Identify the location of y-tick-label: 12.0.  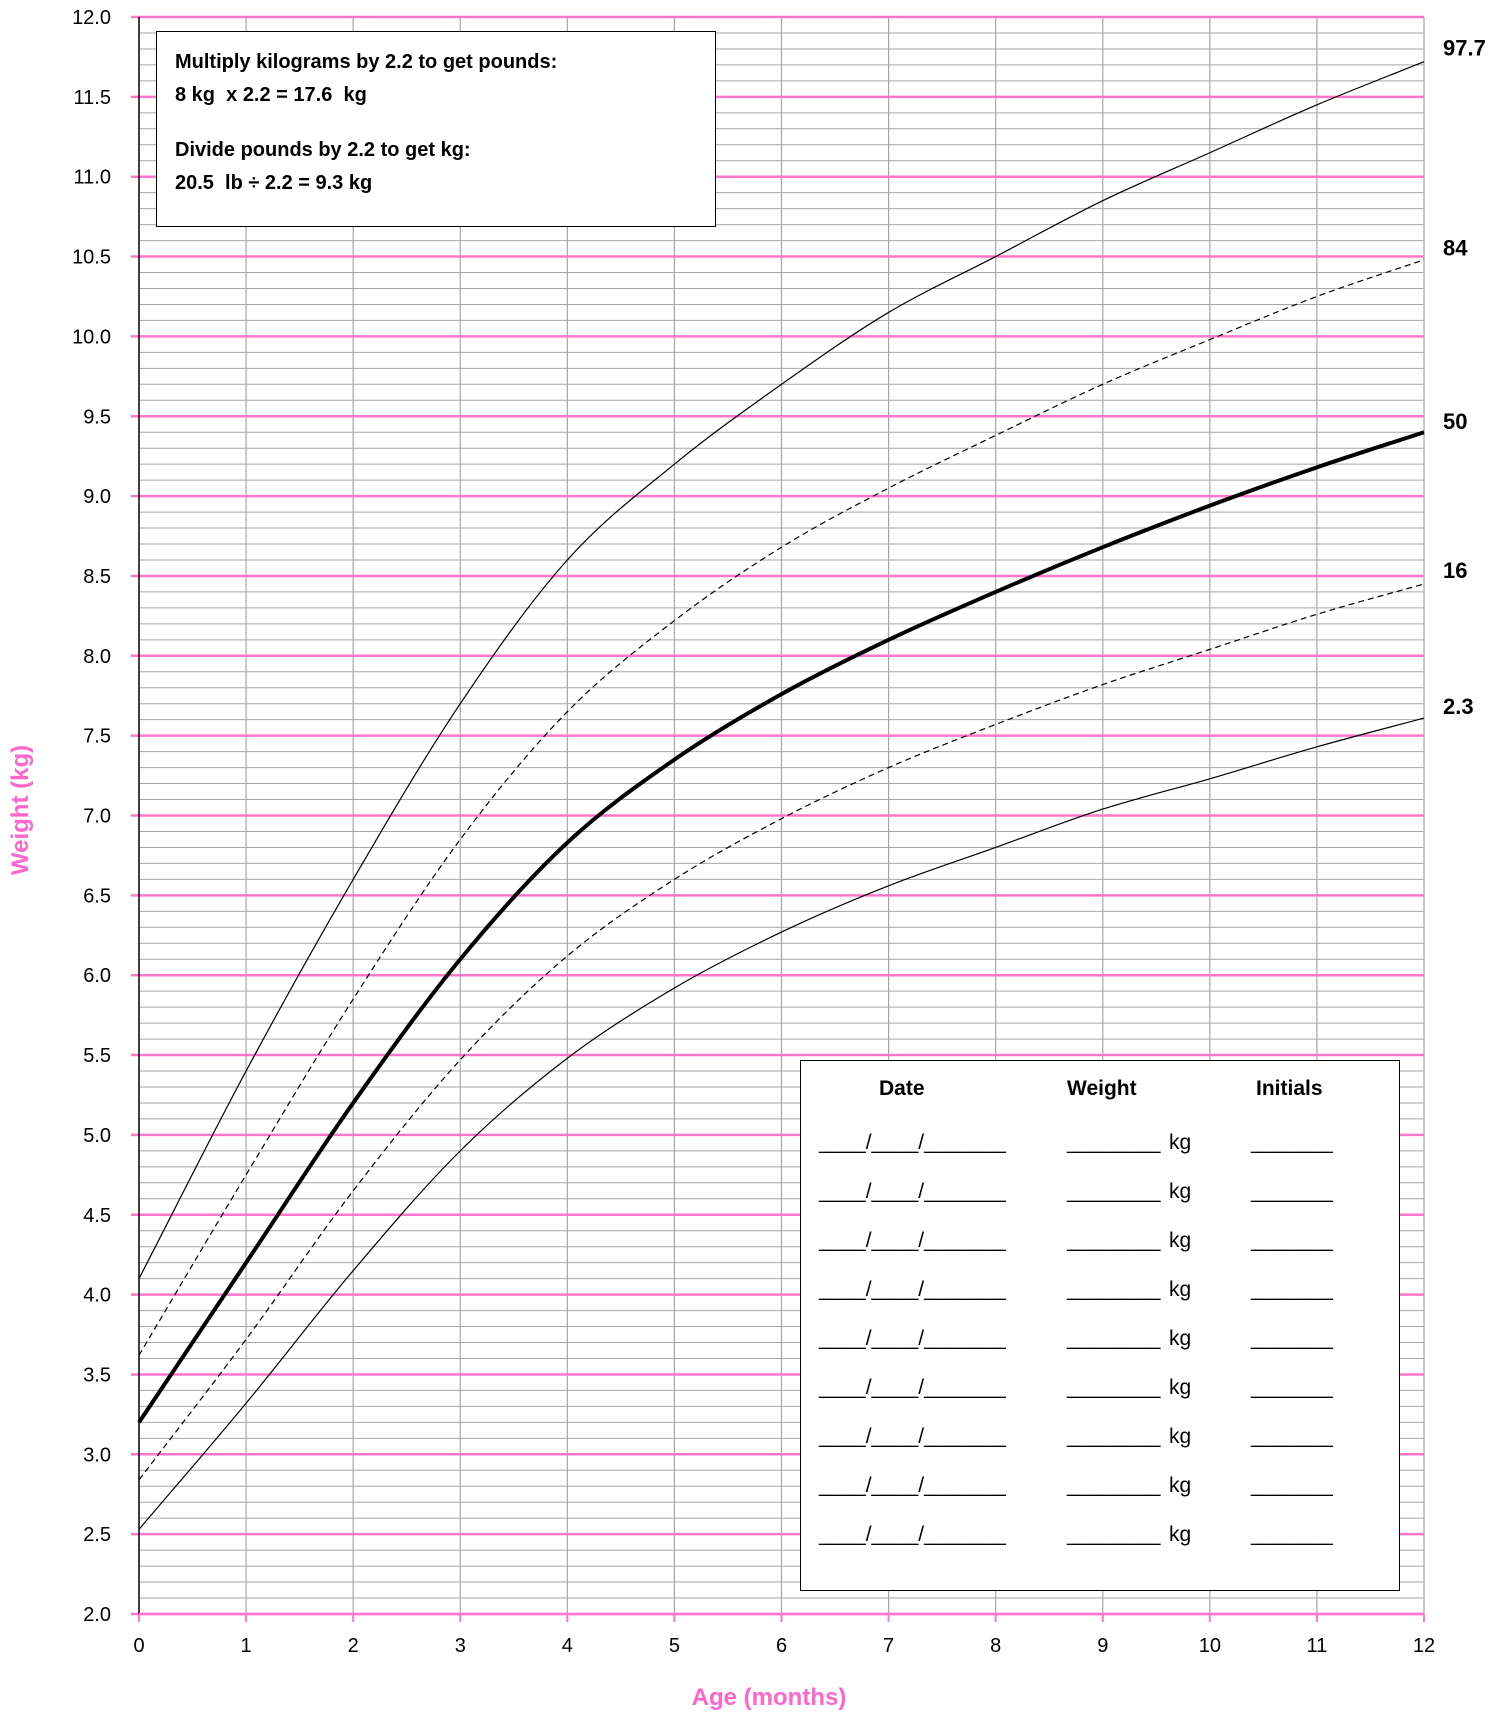
(91, 18).